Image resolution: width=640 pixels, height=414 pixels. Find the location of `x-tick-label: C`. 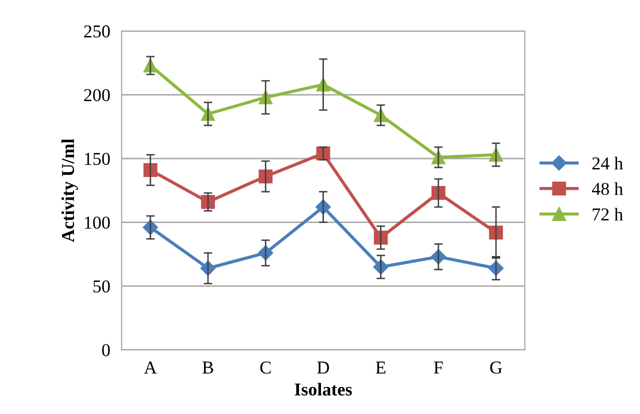

x-tick-label: C is located at coordinates (265, 368).